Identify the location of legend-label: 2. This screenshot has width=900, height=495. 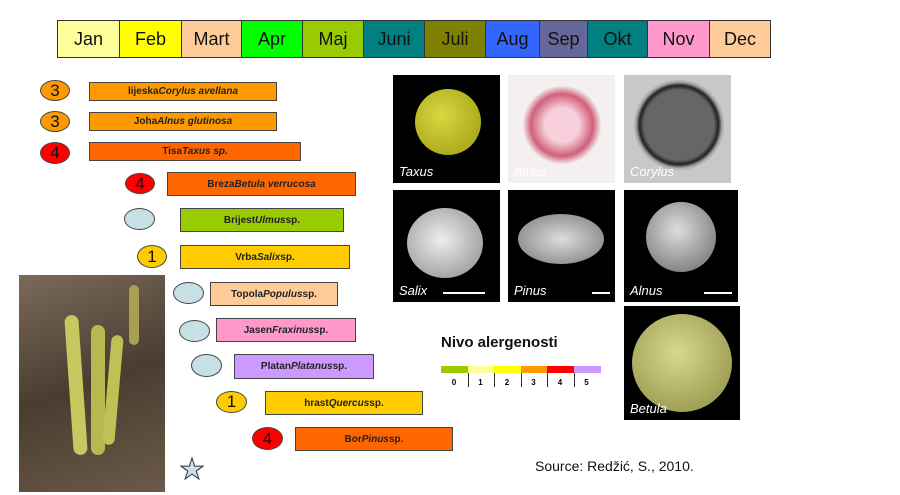
(507, 382).